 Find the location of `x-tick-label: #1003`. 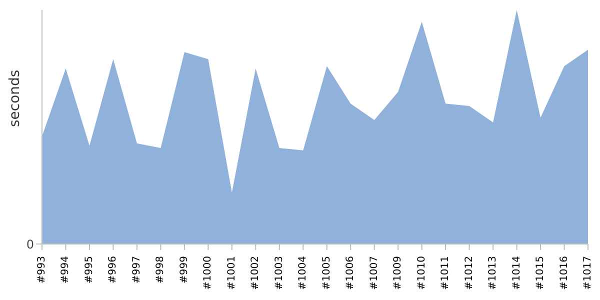

x-tick-label: #1003 is located at coordinates (279, 273).